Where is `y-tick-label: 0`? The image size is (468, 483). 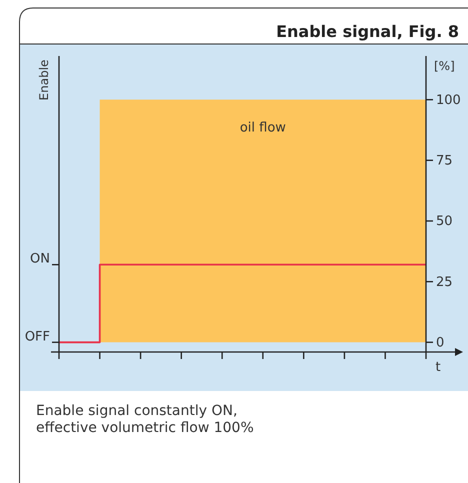
y-tick-label: 0 is located at coordinates (440, 342).